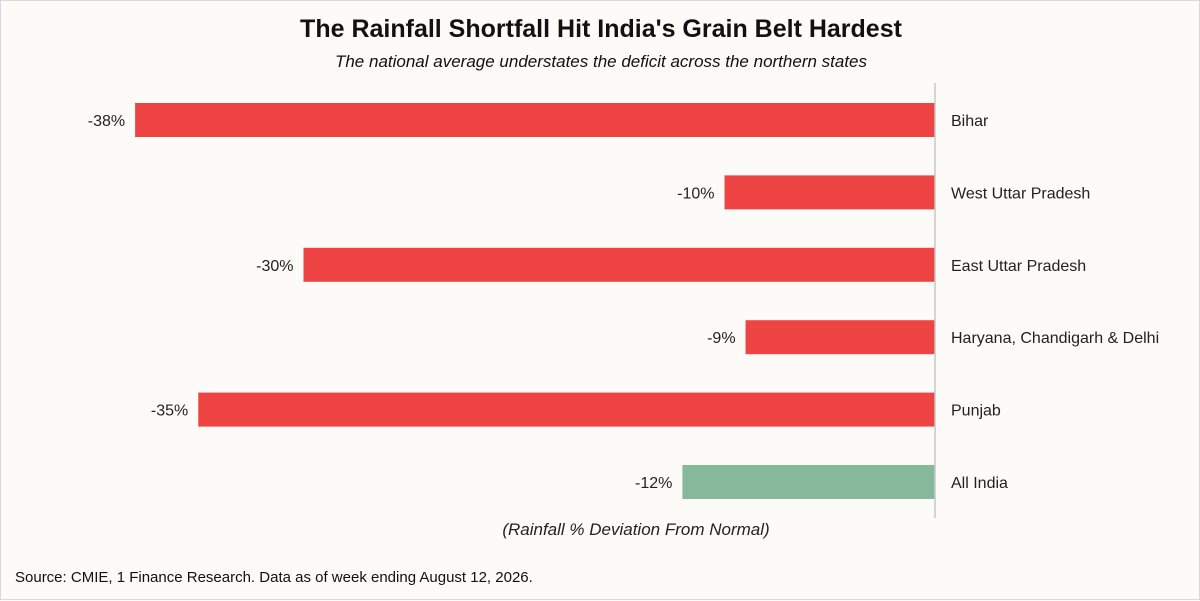 The width and height of the screenshot is (1200, 601). What do you see at coordinates (1020, 193) in the screenshot?
I see `category-label: West Uttar Pradesh` at bounding box center [1020, 193].